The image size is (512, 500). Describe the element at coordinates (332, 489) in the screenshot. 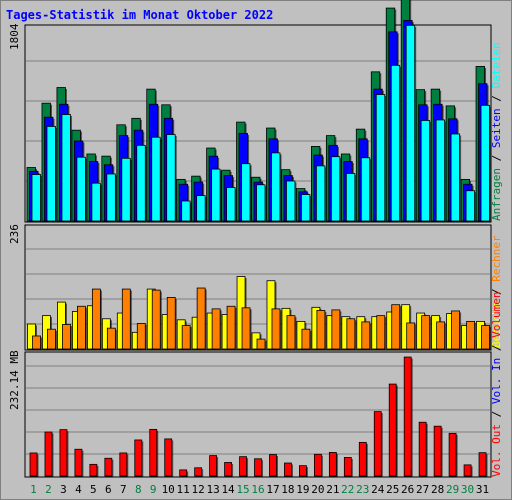

I see `x-label-day-21: 21` at that location.